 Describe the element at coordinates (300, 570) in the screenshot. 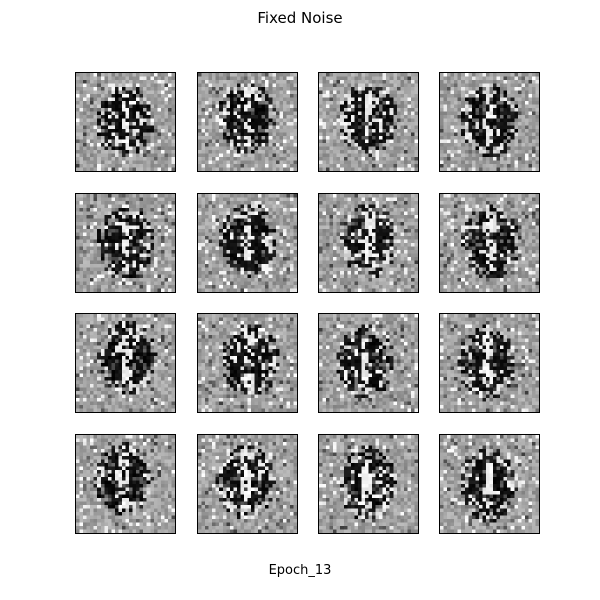

I see `epoch-caption: Epoch_13` at that location.